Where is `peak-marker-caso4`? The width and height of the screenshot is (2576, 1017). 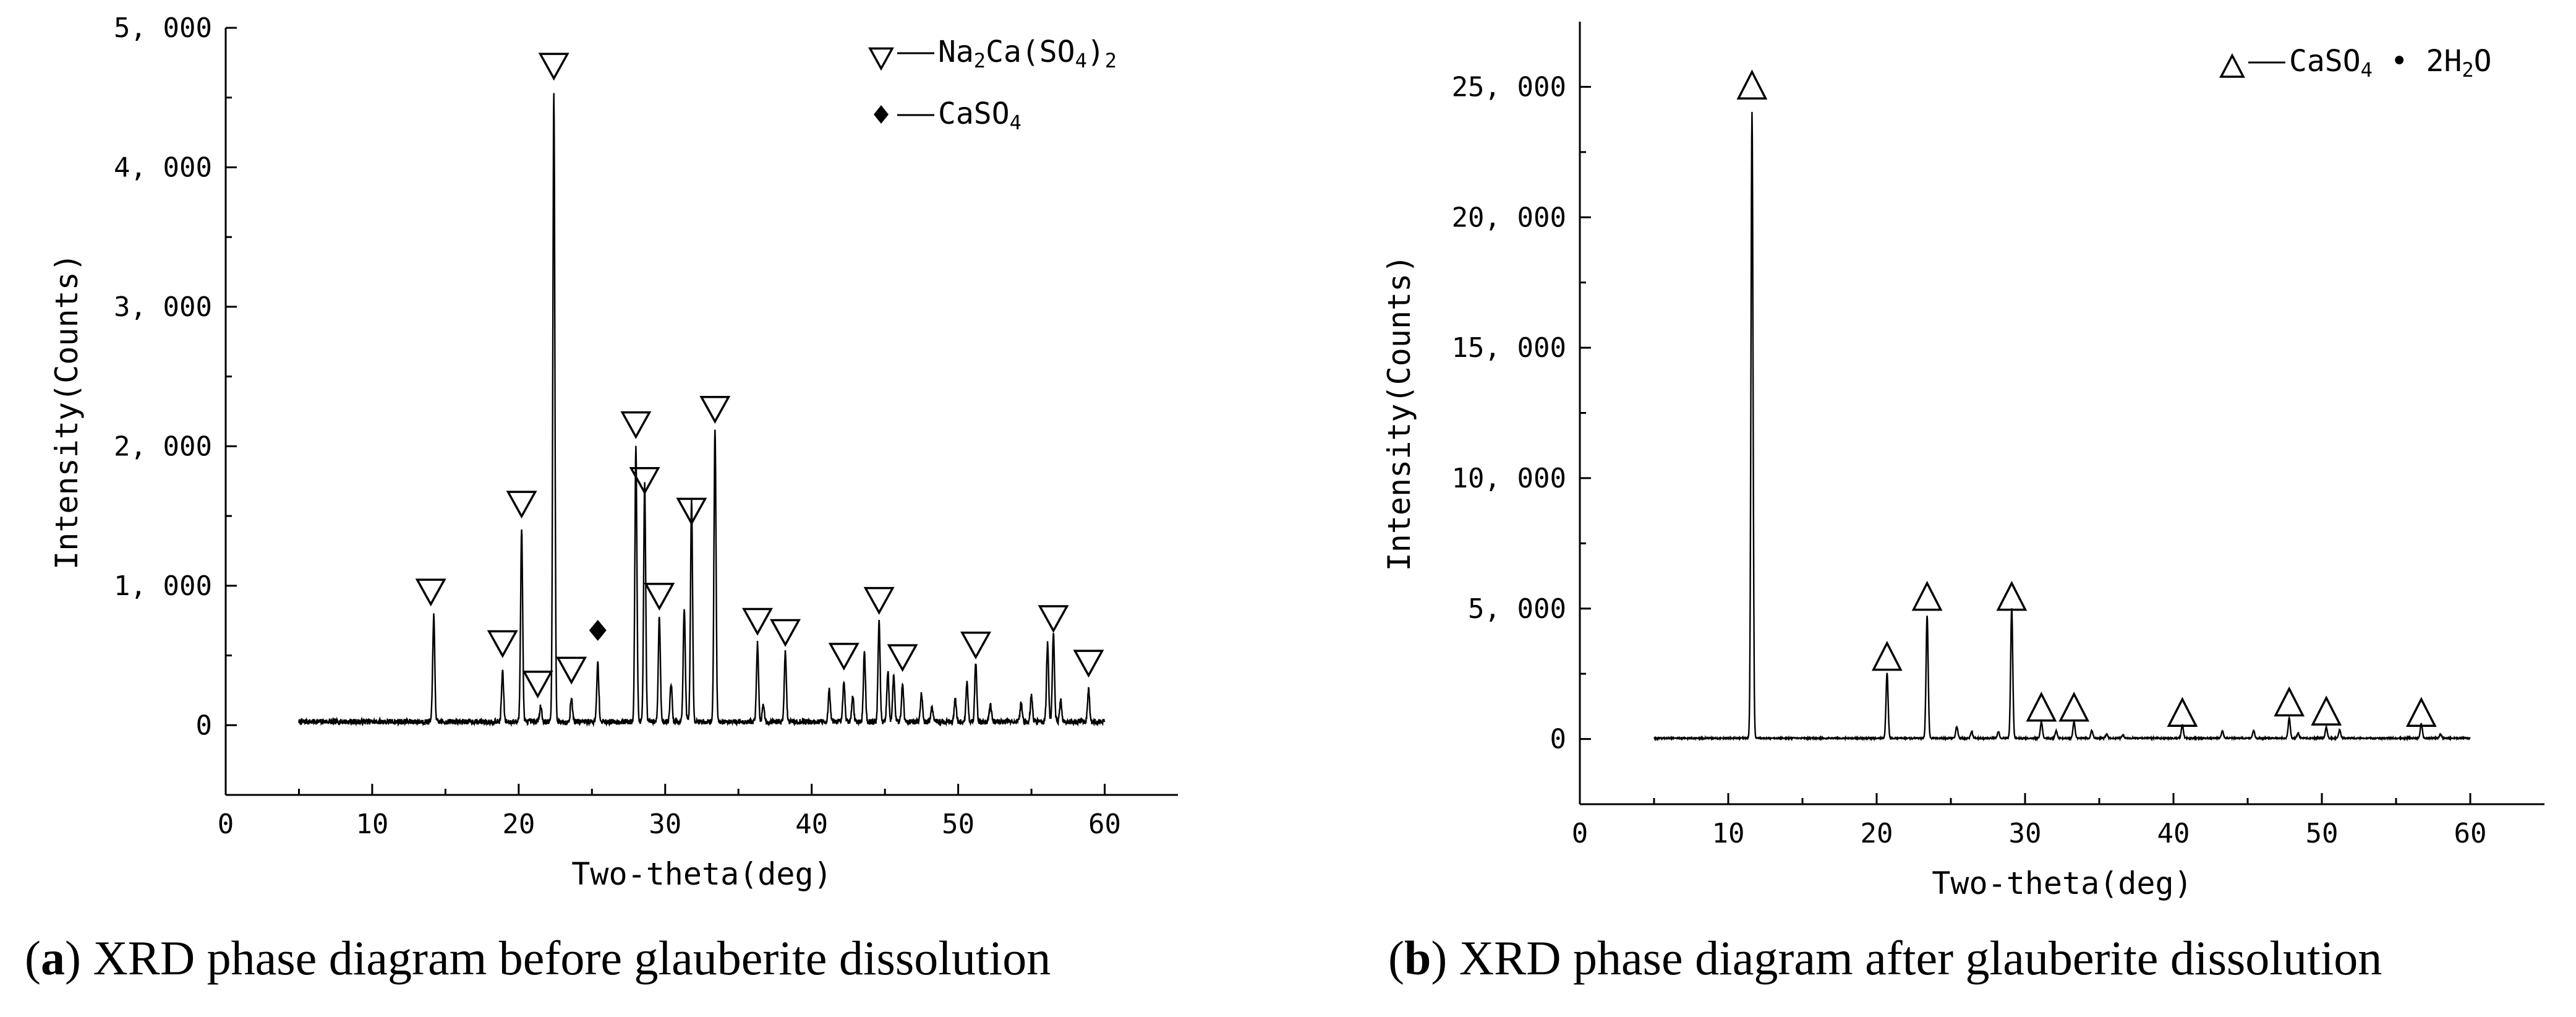
peak-marker-caso4 is located at coordinates (598, 630).